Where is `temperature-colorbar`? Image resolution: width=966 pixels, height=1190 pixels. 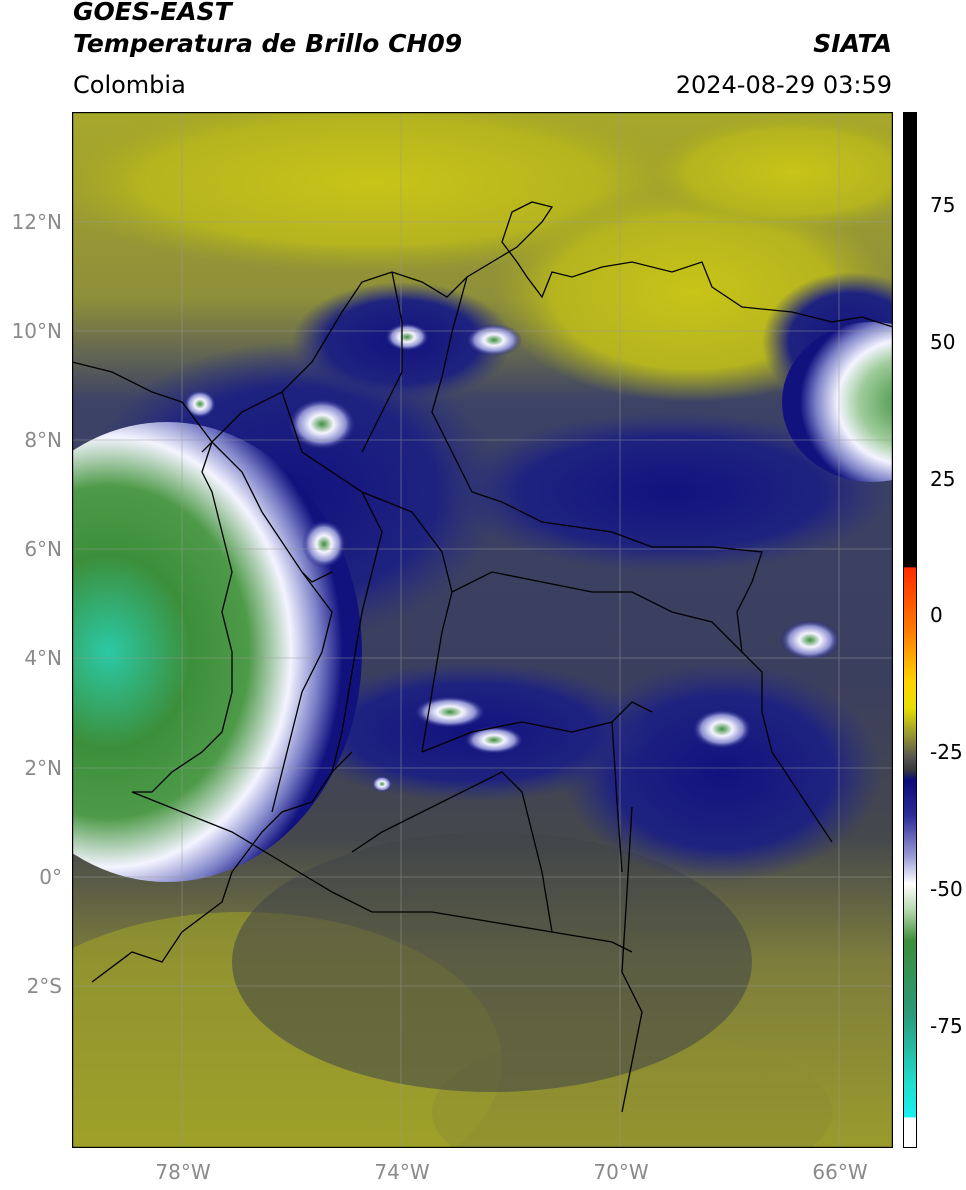 temperature-colorbar is located at coordinates (910, 630).